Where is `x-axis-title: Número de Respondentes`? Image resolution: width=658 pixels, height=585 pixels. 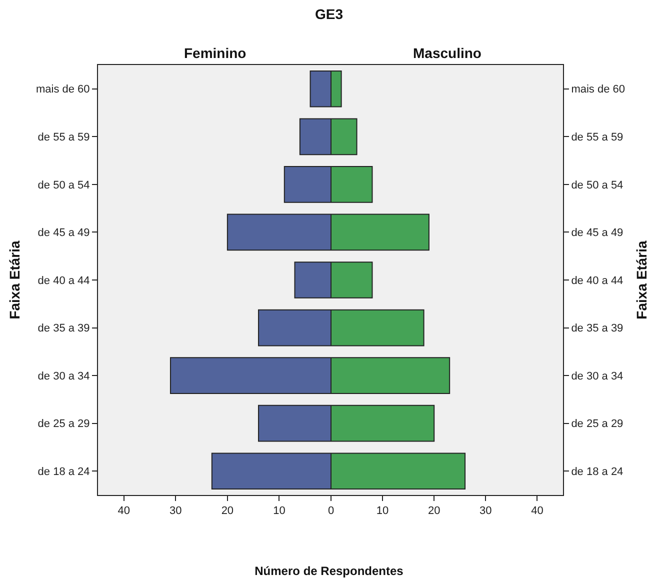
x-axis-title: Número de Respondentes is located at coordinates (329, 571).